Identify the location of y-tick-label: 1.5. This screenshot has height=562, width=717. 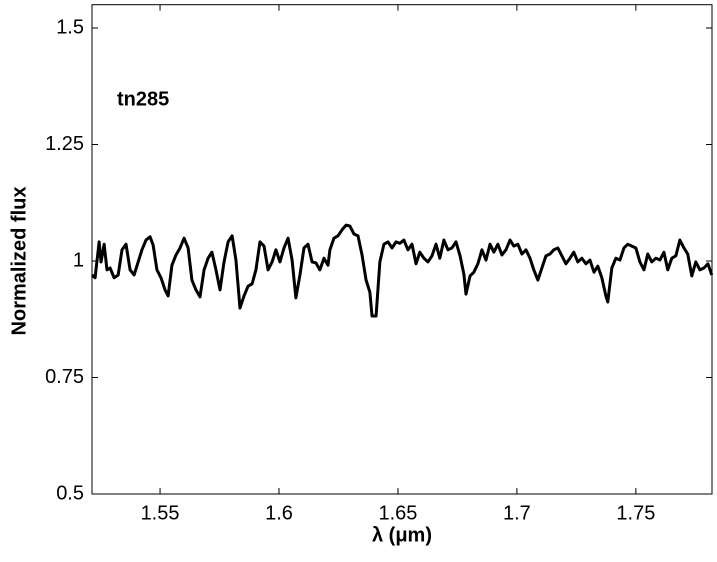
(70, 27).